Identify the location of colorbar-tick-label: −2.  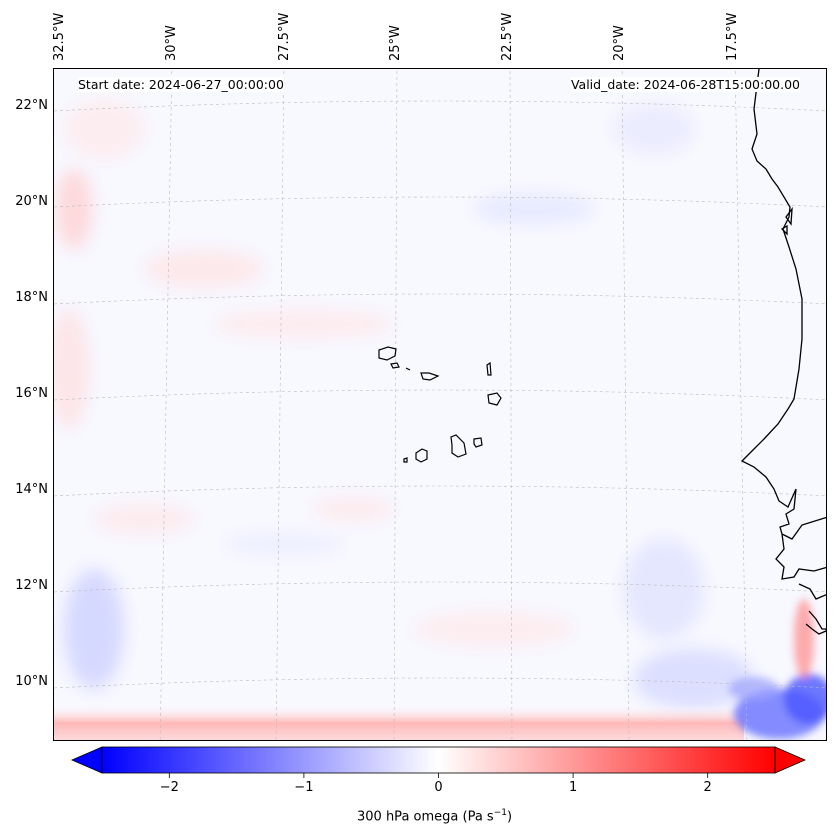
(169, 787).